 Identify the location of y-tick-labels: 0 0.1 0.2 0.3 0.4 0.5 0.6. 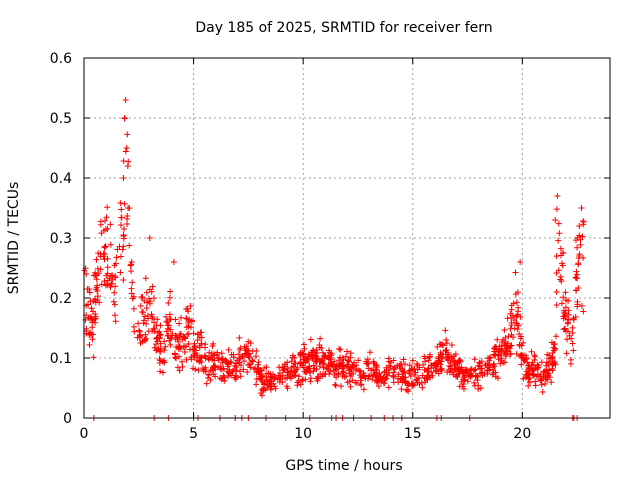
(61, 239).